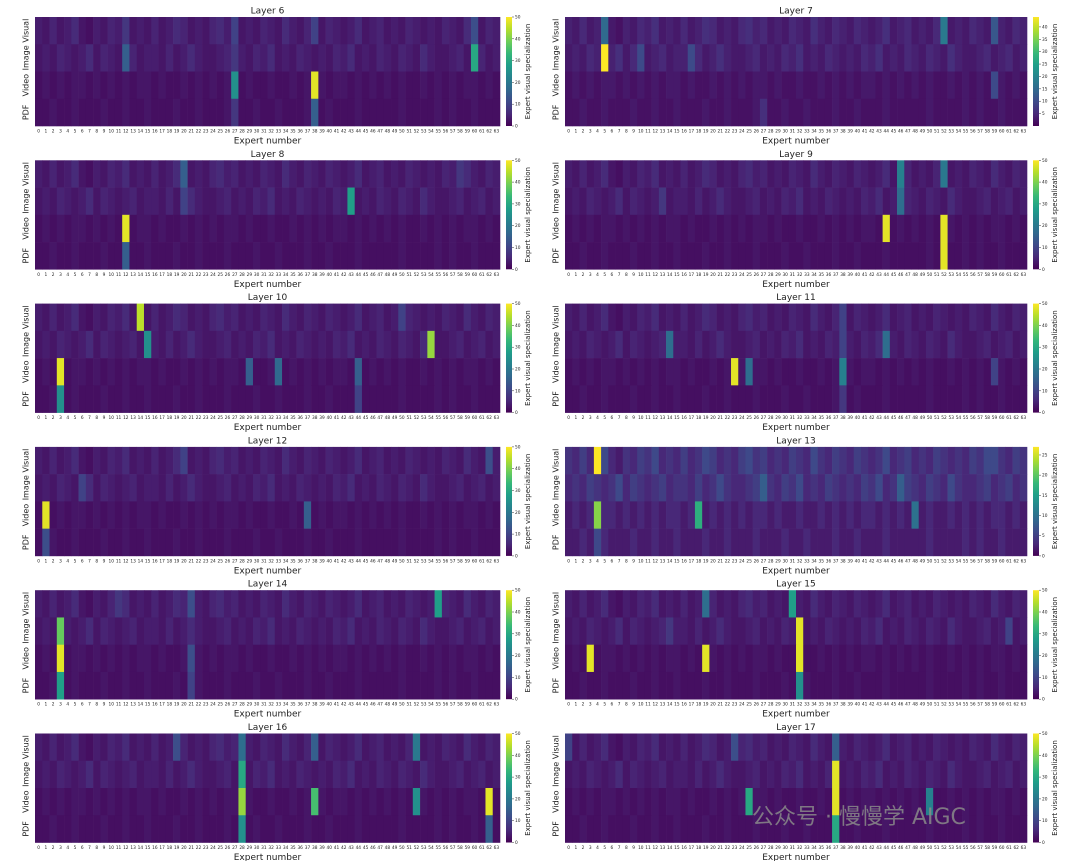  What do you see at coordinates (453, 275) in the screenshot?
I see `x-tick-label: 57` at bounding box center [453, 275].